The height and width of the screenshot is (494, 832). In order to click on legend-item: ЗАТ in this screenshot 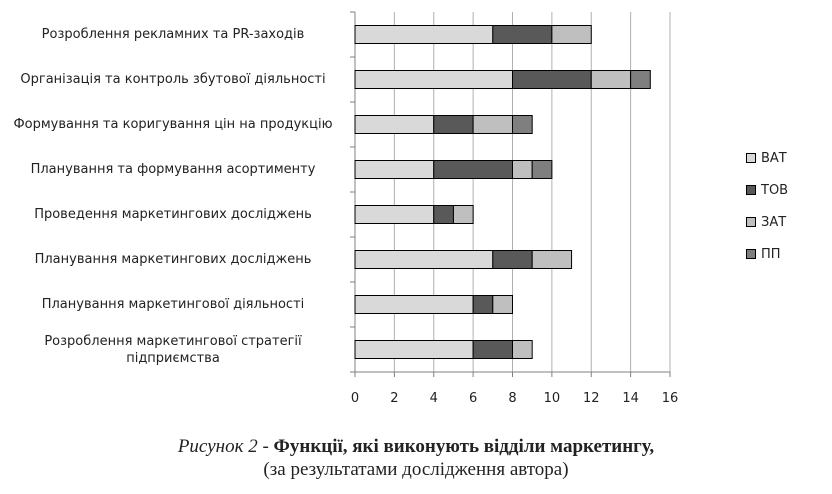, I will do `click(786, 222)`.